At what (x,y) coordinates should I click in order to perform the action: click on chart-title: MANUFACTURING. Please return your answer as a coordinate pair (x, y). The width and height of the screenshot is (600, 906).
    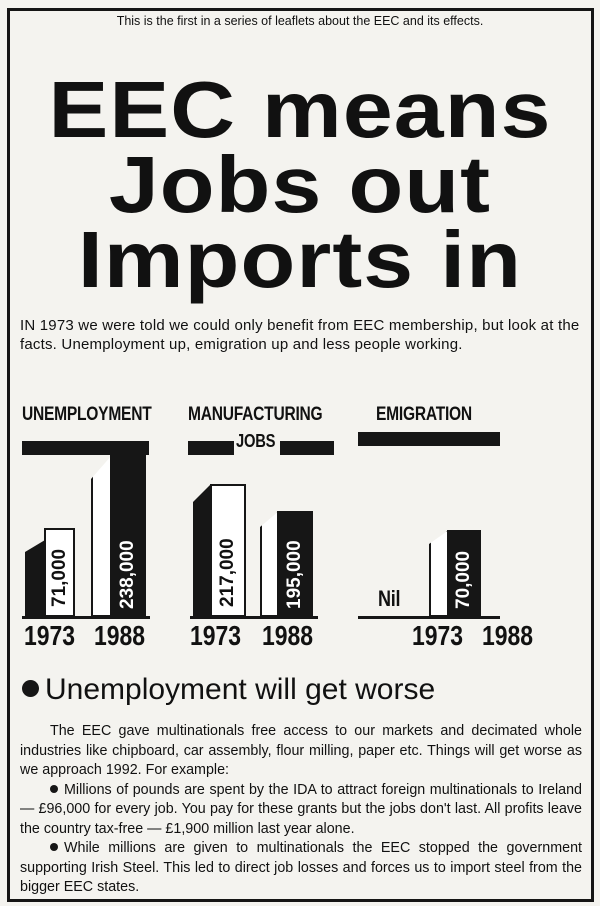
    Looking at the image, I should click on (255, 414).